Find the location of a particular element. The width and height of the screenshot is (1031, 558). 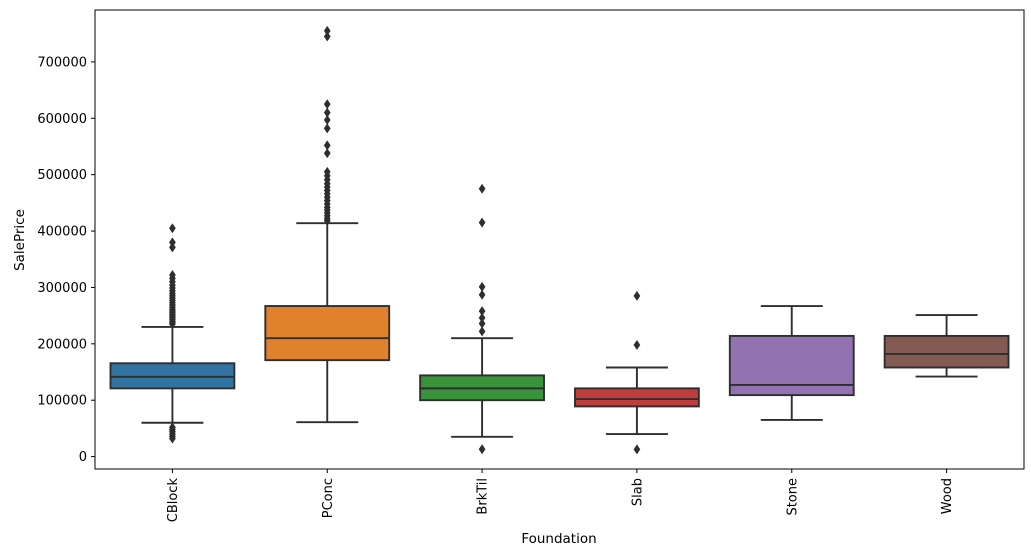

box-wood is located at coordinates (946, 346).